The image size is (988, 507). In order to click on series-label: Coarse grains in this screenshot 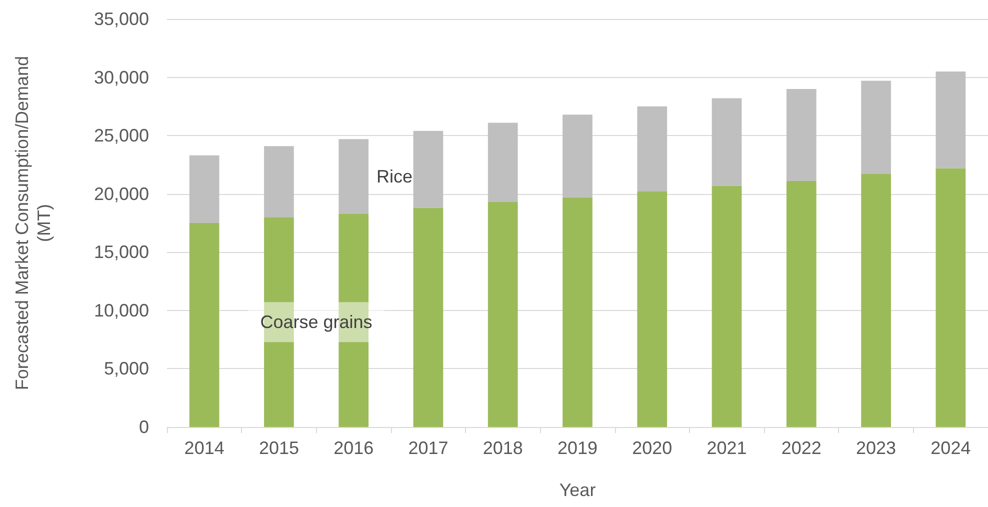, I will do `click(316, 322)`.